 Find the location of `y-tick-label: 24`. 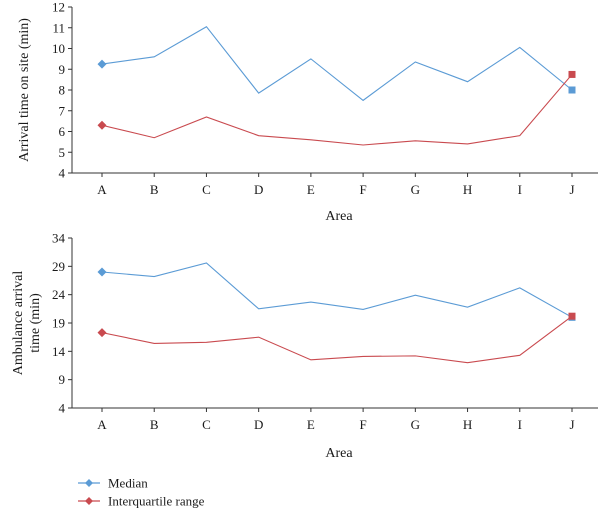

y-tick-label: 24 is located at coordinates (59, 294).